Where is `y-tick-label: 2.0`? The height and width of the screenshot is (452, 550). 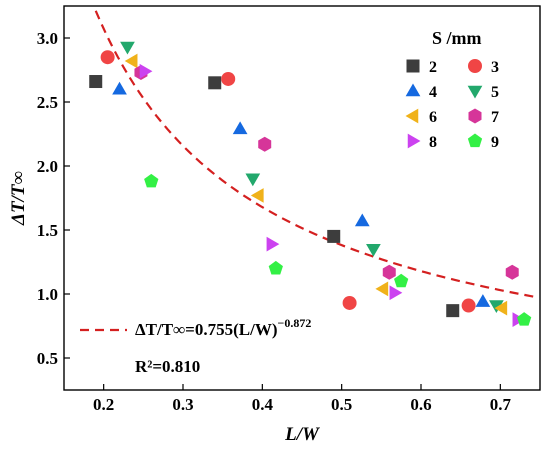 y-tick-label: 2.0 is located at coordinates (47, 166).